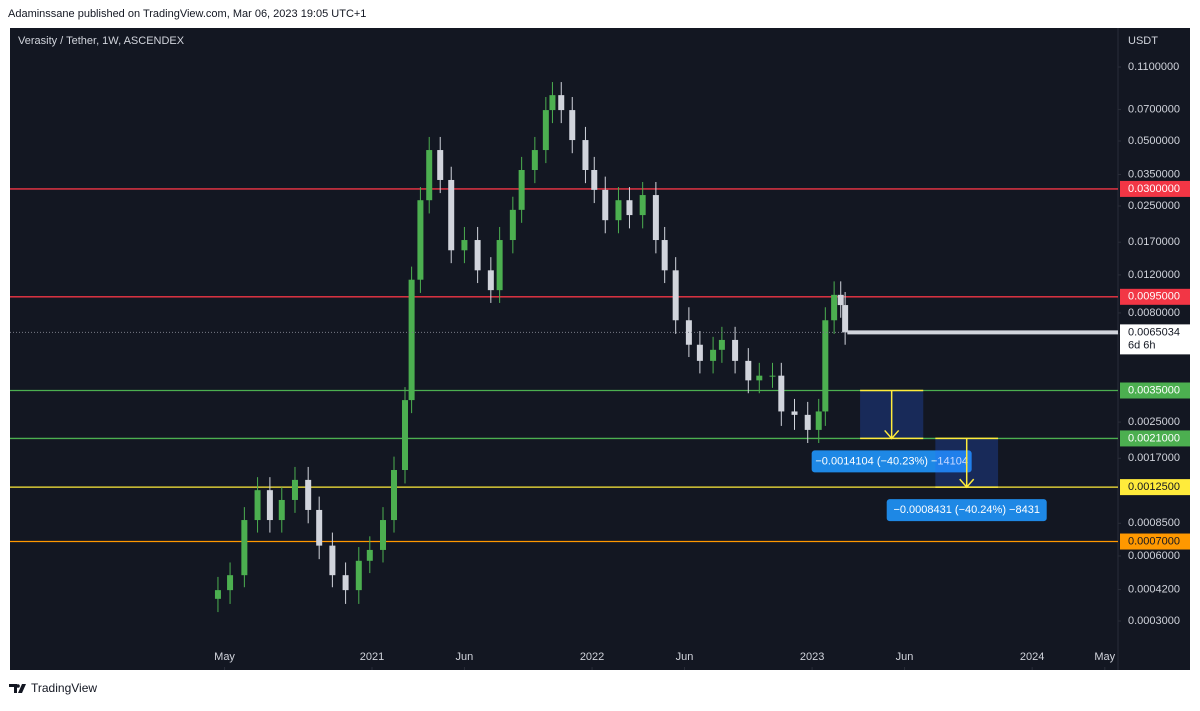  What do you see at coordinates (1142, 345) in the screenshot?
I see `bar-countdown: 6d 6h` at bounding box center [1142, 345].